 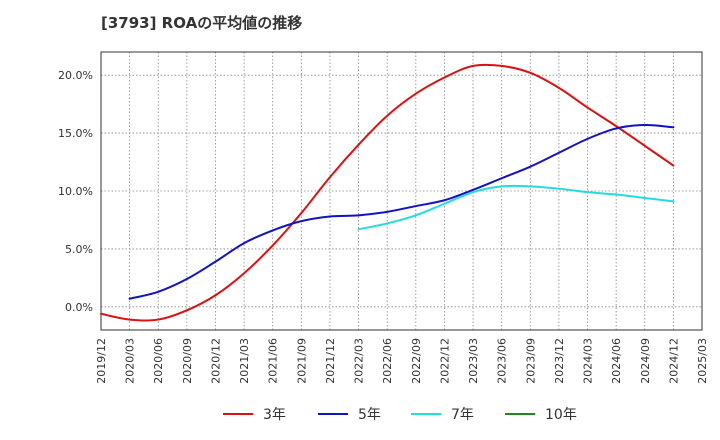 I want to click on x-tick-label: 2020/09, so click(x=187, y=361).